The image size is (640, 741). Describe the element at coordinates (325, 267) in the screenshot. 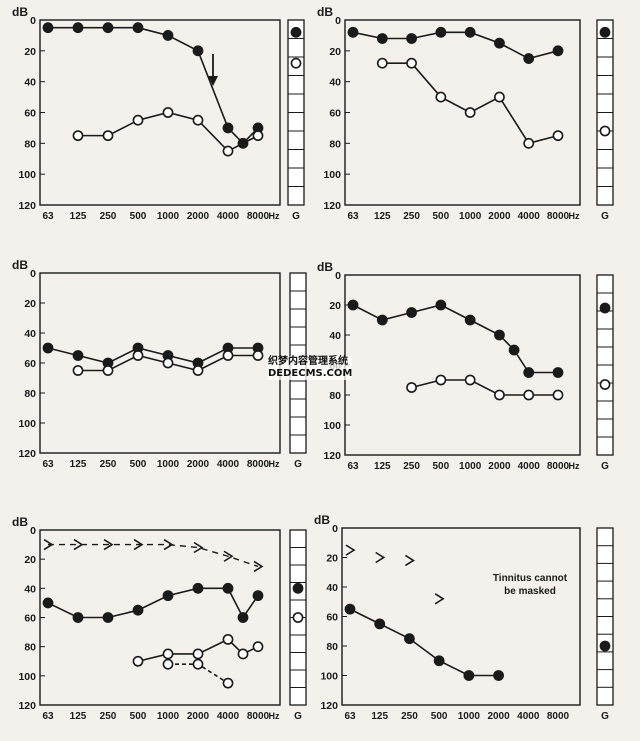

I see `y-axis-label: dB` at that location.